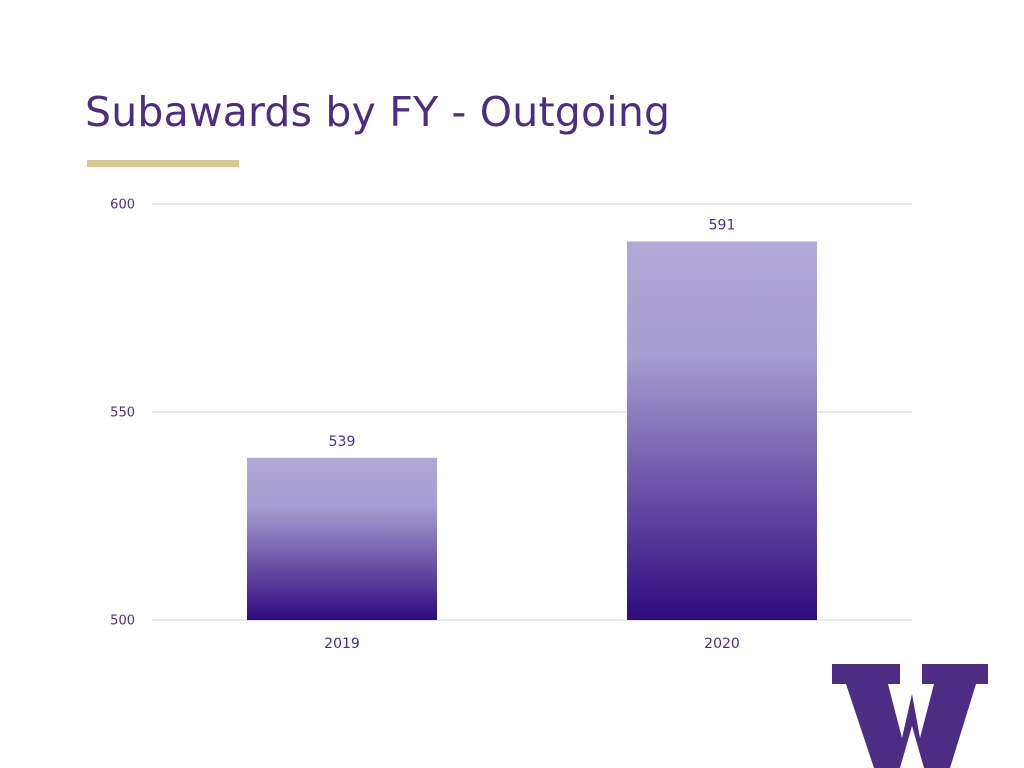 This screenshot has height=768, width=1024. Describe the element at coordinates (342, 644) in the screenshot. I see `x-category-label: 2019` at that location.